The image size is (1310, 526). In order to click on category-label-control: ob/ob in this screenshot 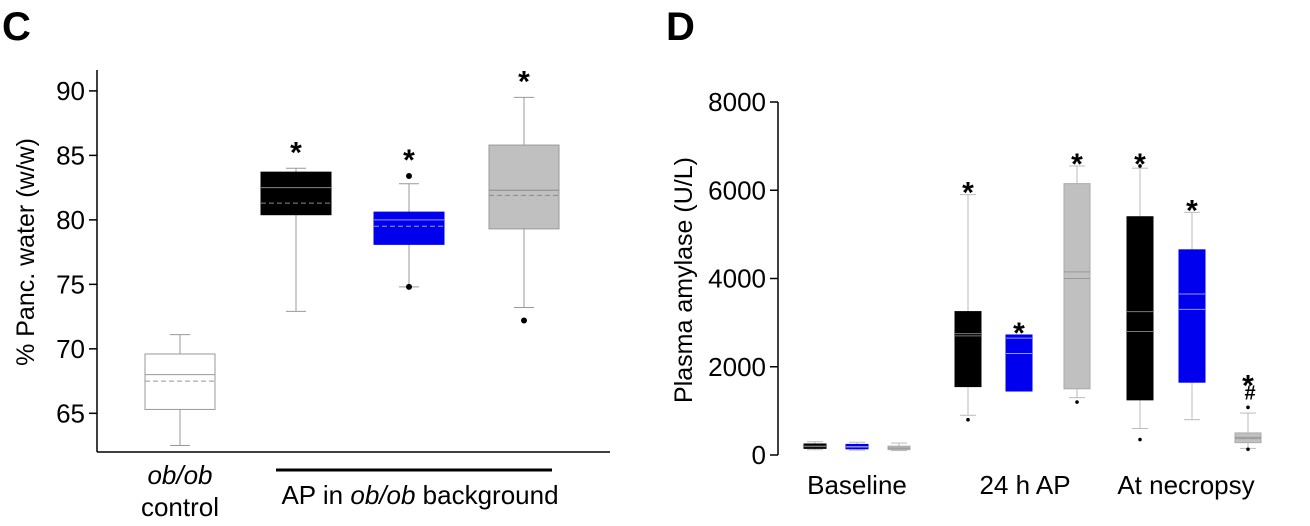, I will do `click(179, 475)`.